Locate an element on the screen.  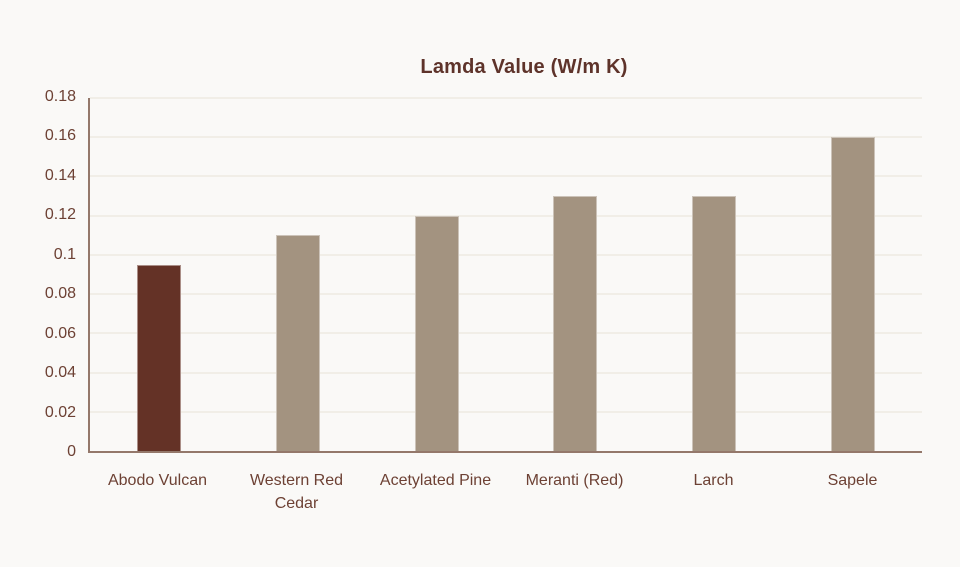
y-axis-tick-label: 0.16 is located at coordinates (60, 136).